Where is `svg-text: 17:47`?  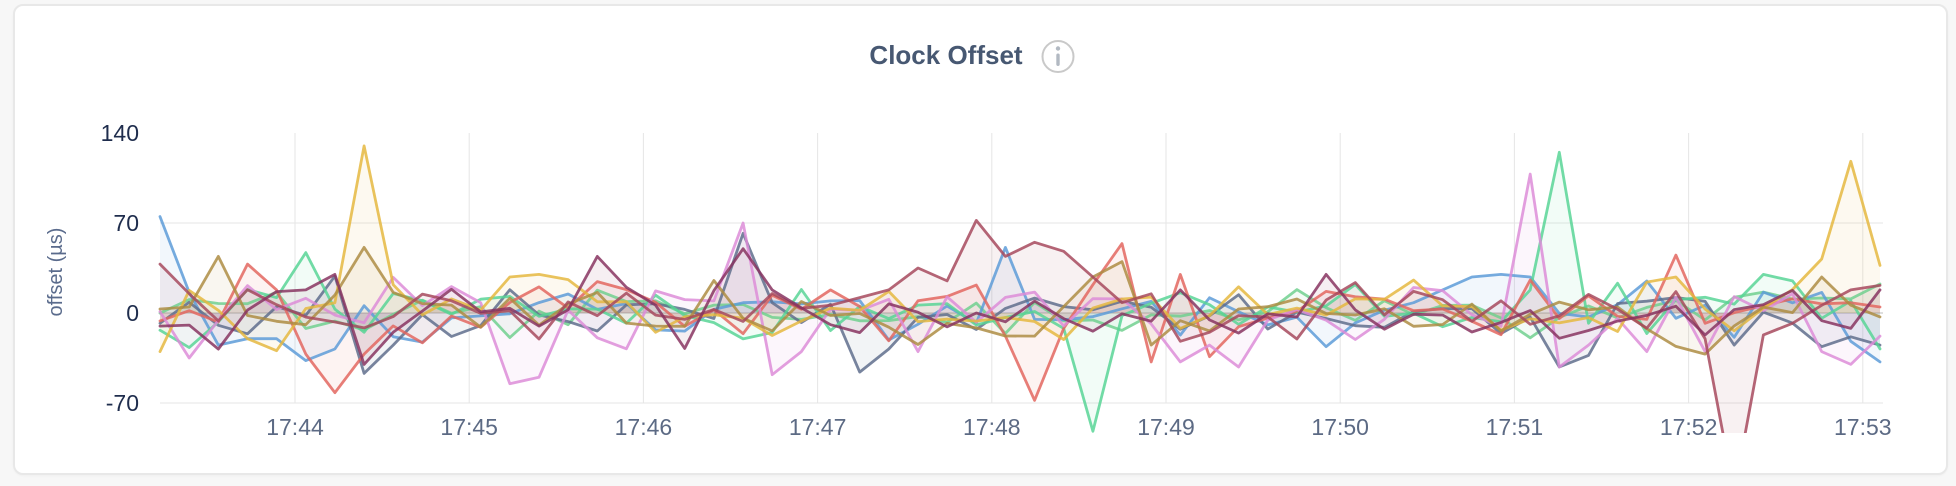 svg-text: 17:47 is located at coordinates (818, 427).